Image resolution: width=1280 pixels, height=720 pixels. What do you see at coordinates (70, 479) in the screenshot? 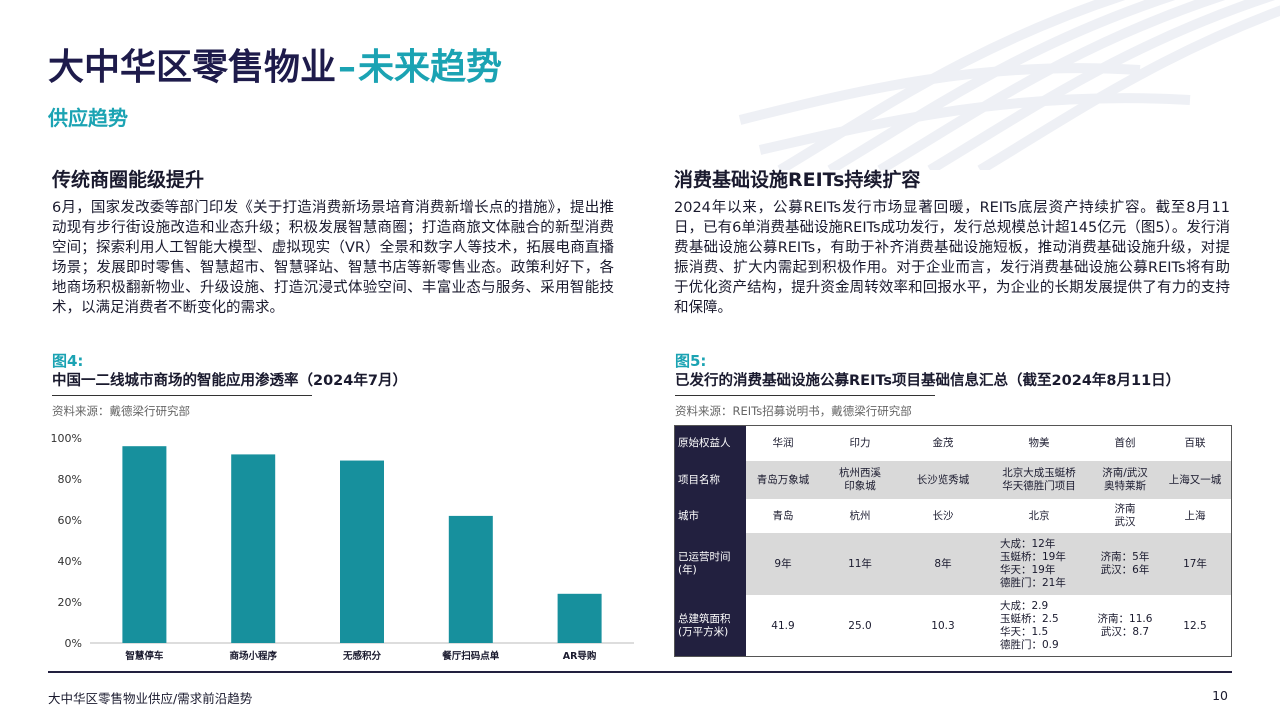
I see `y-tick-label: 80%` at bounding box center [70, 479].